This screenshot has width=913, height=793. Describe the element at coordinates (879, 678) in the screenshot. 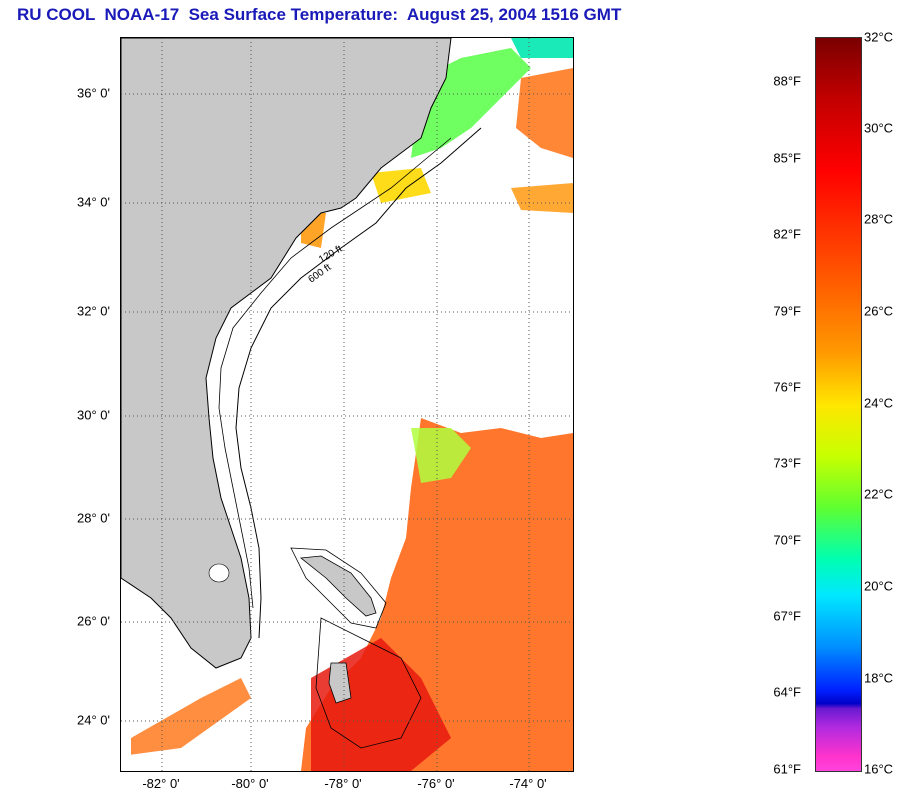

I see `colorbar-label-18c: 18°C` at that location.